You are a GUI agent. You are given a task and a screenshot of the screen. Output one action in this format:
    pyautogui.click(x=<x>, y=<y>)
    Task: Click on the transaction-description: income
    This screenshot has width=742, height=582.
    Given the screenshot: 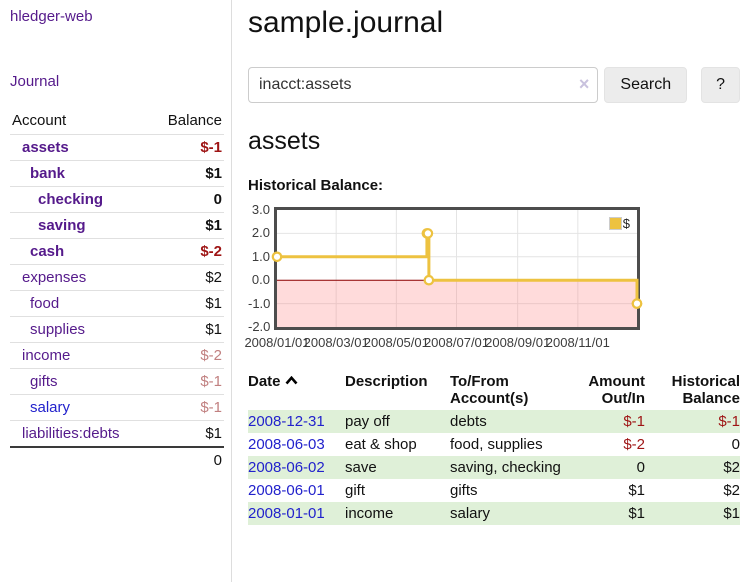 What is the action you would take?
    pyautogui.click(x=397, y=513)
    